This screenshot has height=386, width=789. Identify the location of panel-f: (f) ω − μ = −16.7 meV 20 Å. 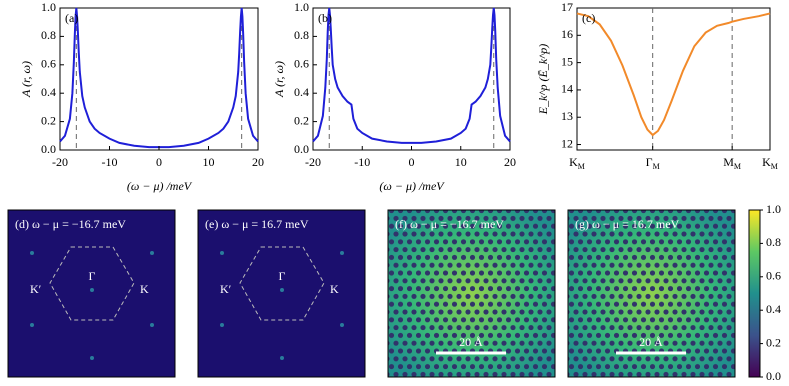
(471, 293).